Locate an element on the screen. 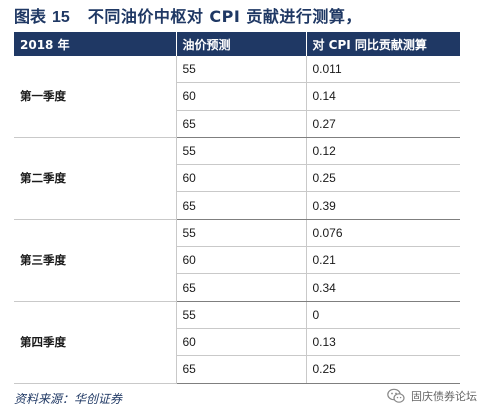 The image size is (489, 413). quarter-cell: 第二季度 is located at coordinates (95, 178).